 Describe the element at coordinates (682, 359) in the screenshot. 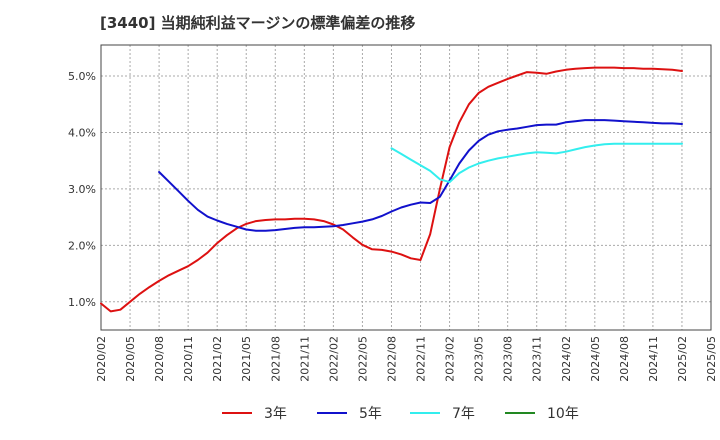

I see `x-tick-label: 2025/02` at that location.